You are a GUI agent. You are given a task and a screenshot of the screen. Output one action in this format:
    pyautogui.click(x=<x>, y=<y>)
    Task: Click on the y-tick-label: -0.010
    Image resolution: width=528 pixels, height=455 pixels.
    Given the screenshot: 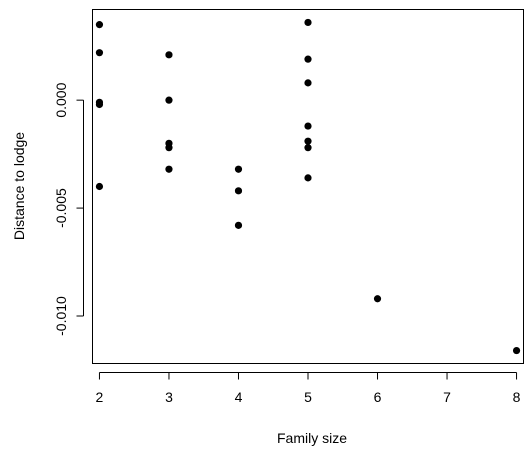 What is the action you would take?
    pyautogui.click(x=61, y=316)
    